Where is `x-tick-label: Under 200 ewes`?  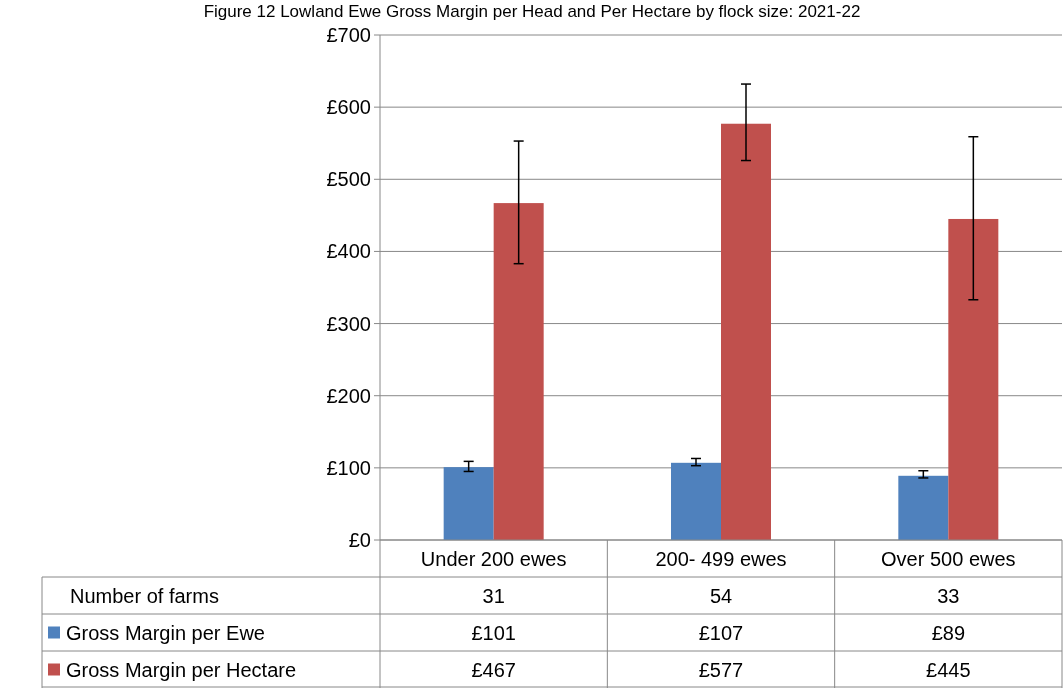 x-tick-label: Under 200 ewes is located at coordinates (493, 558).